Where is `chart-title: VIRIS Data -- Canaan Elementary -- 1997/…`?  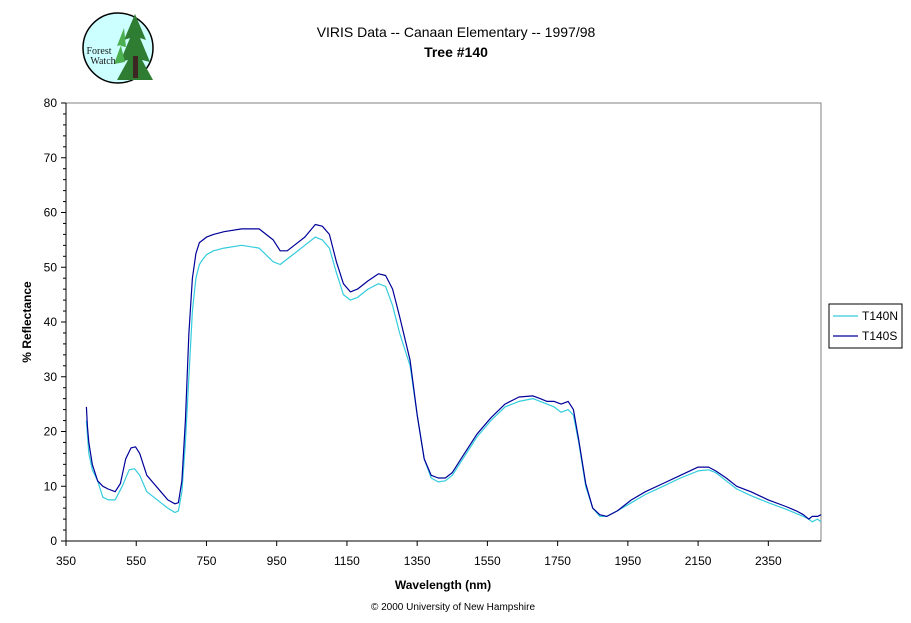 chart-title: VIRIS Data -- Canaan Elementary -- 1997/… is located at coordinates (456, 32).